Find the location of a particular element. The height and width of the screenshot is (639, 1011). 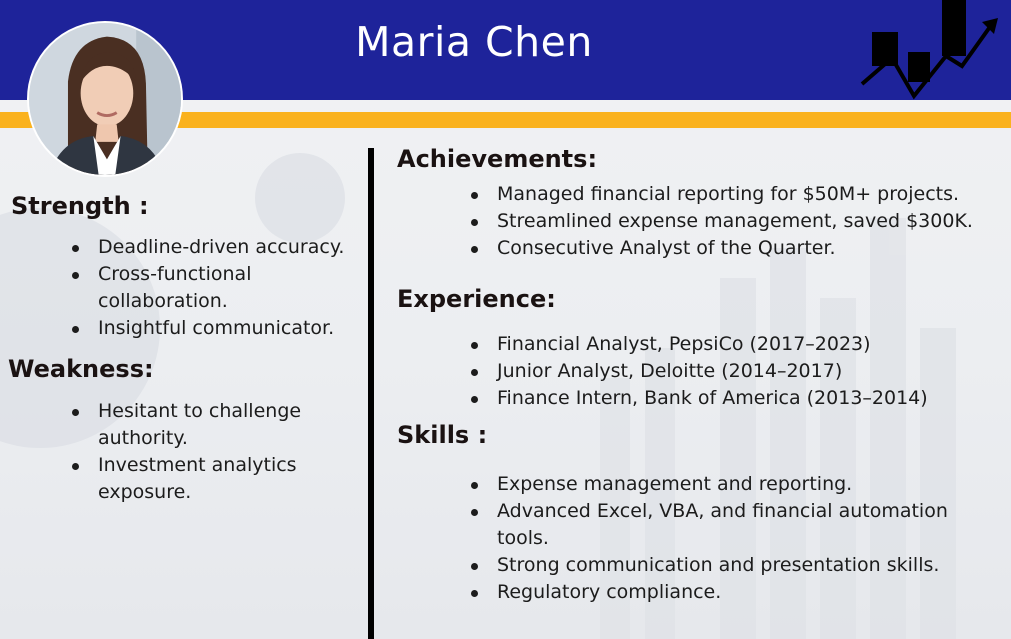

strength-heading: Strength : is located at coordinates (80, 206).